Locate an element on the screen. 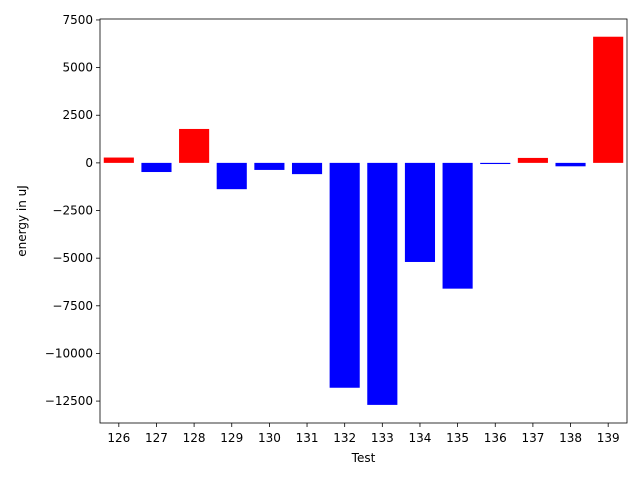 The width and height of the screenshot is (640, 480). x-tick-label: 136 is located at coordinates (495, 438).